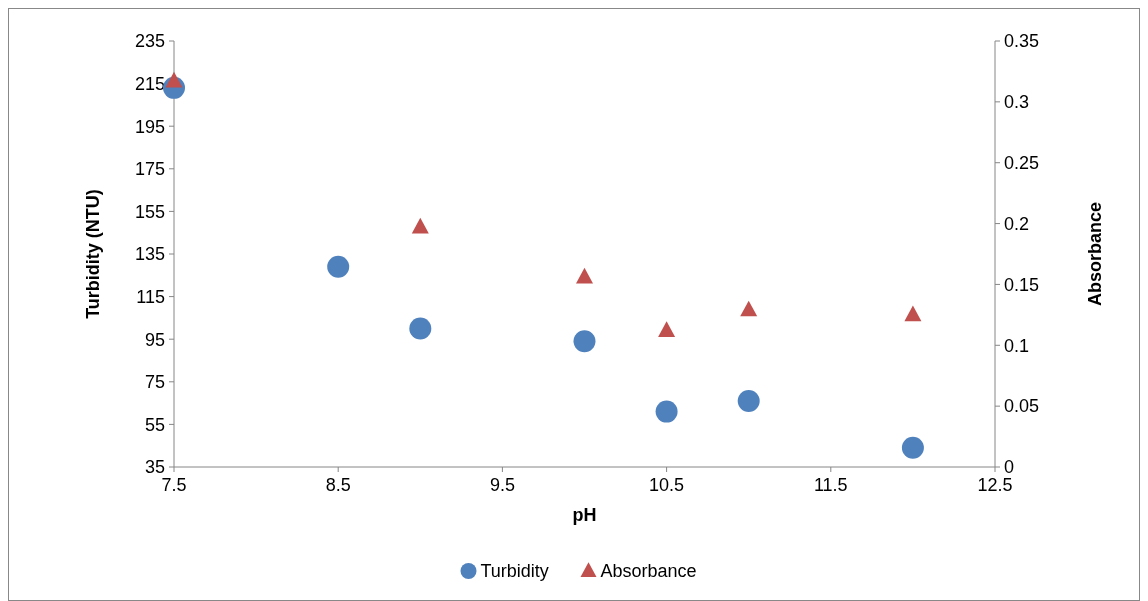  What do you see at coordinates (1017, 102) in the screenshot?
I see `y2-tick-label: 0.3` at bounding box center [1017, 102].